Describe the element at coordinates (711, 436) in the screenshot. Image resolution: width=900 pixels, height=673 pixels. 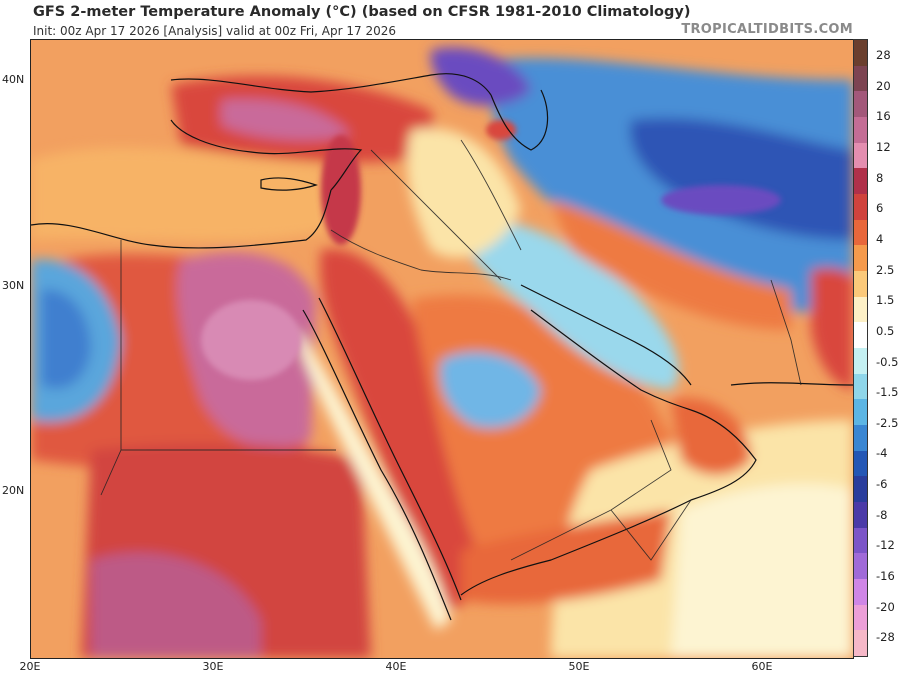
I see `oman-field` at that location.